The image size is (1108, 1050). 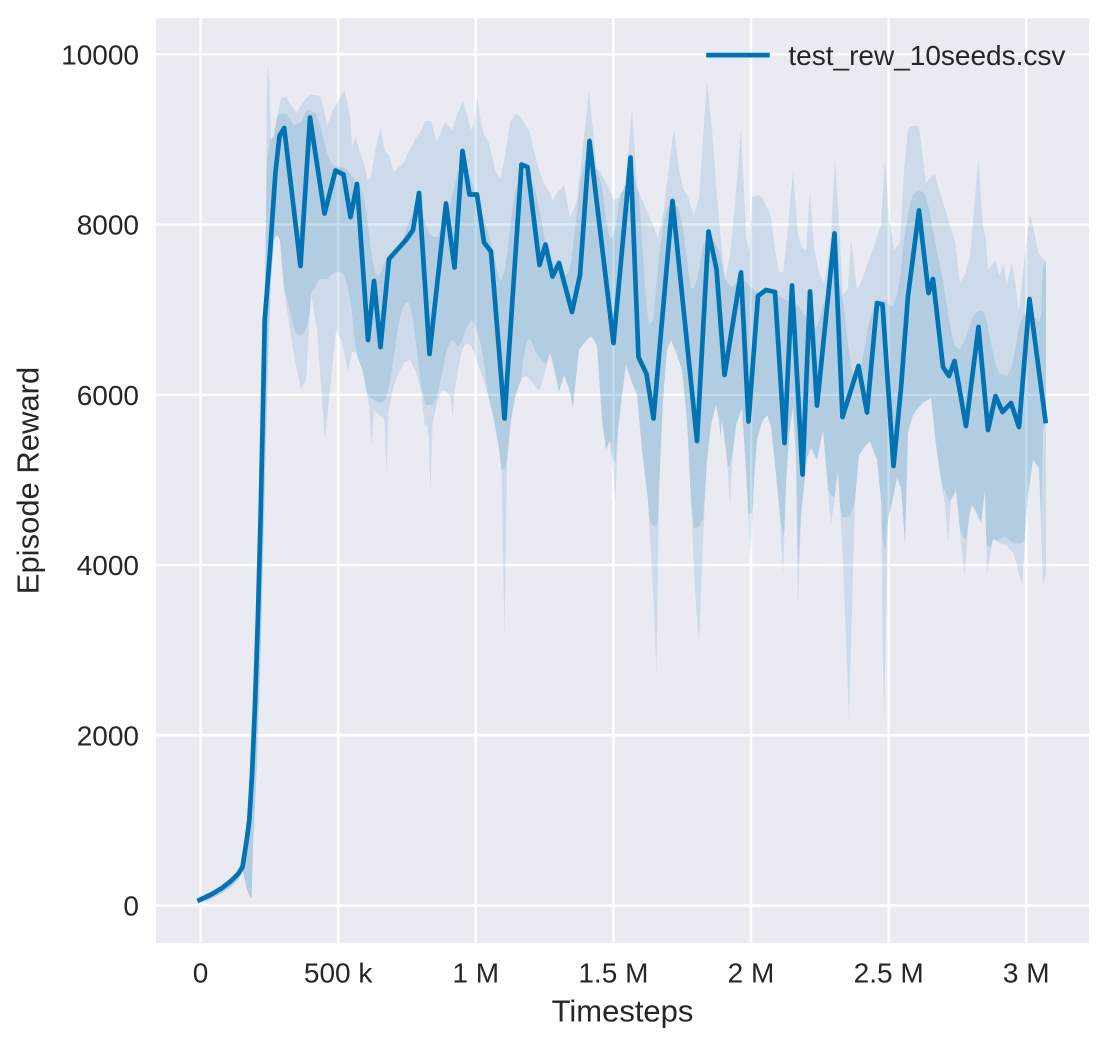 What do you see at coordinates (28, 480) in the screenshot?
I see `svg-text: Episode Reward` at bounding box center [28, 480].